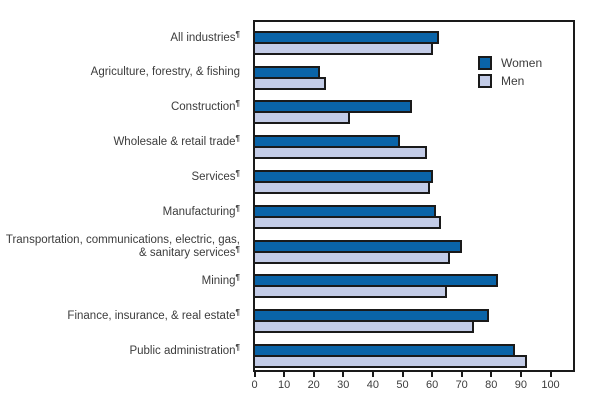 The width and height of the screenshot is (605, 408). What do you see at coordinates (313, 385) in the screenshot?
I see `x-axis-tick-label: 20` at bounding box center [313, 385].